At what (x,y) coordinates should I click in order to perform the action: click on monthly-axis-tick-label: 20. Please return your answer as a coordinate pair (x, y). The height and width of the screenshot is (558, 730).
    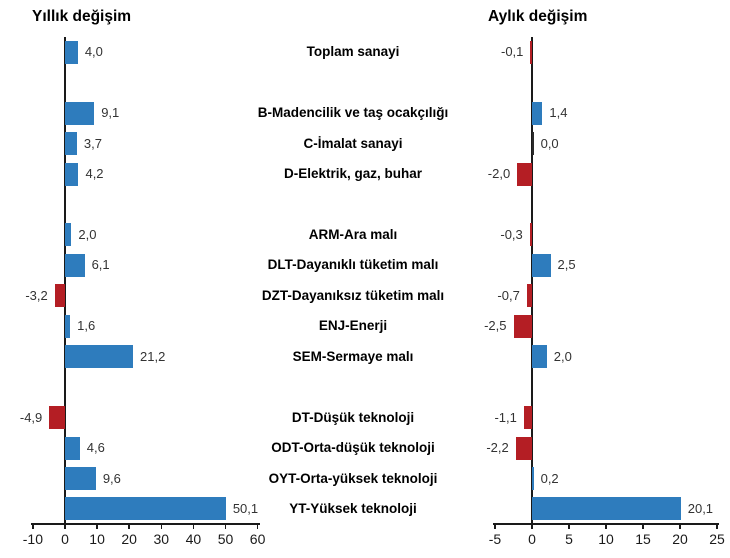
    Looking at the image, I should click on (680, 539).